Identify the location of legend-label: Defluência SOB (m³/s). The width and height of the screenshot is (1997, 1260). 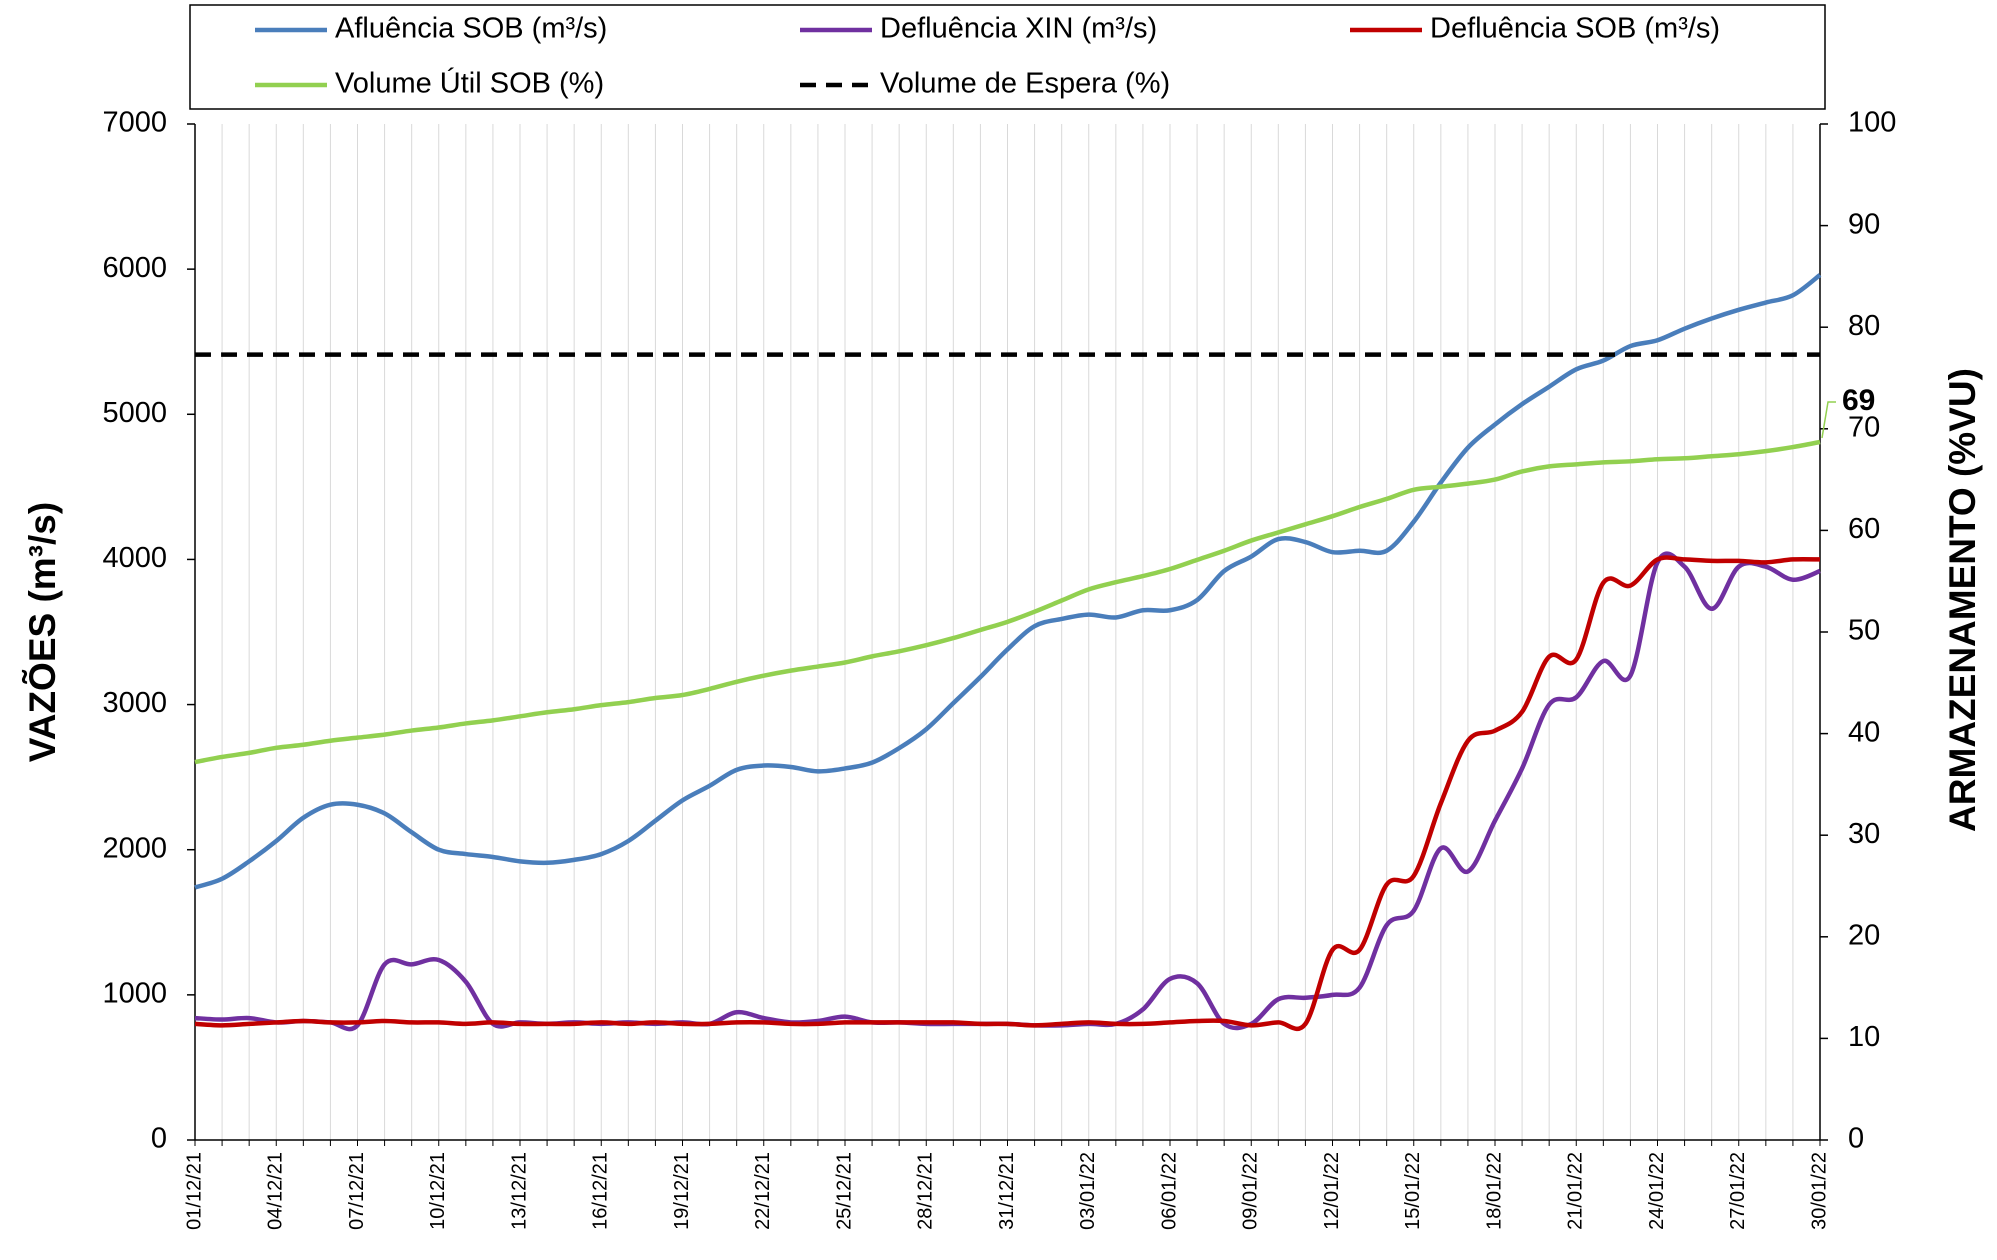
(1575, 29).